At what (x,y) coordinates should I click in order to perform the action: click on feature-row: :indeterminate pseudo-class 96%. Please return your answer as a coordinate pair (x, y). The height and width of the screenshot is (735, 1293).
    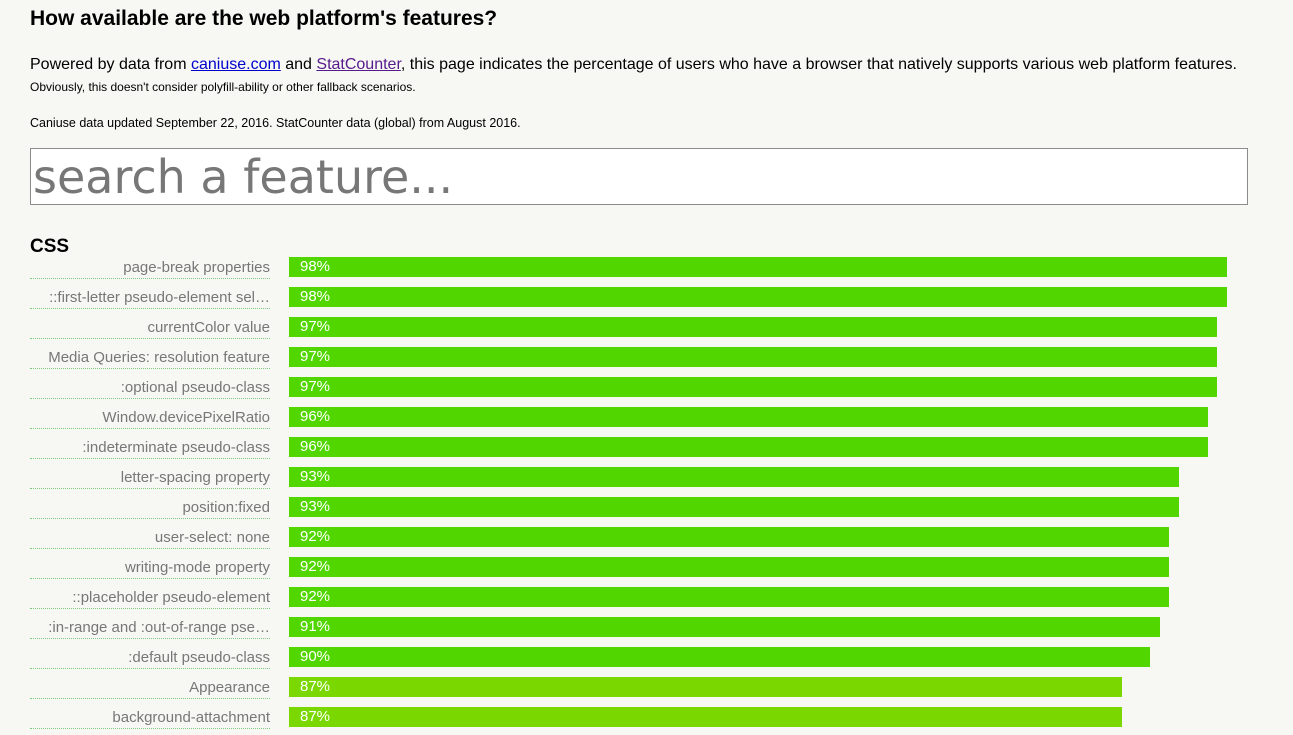
    Looking at the image, I should click on (646, 449).